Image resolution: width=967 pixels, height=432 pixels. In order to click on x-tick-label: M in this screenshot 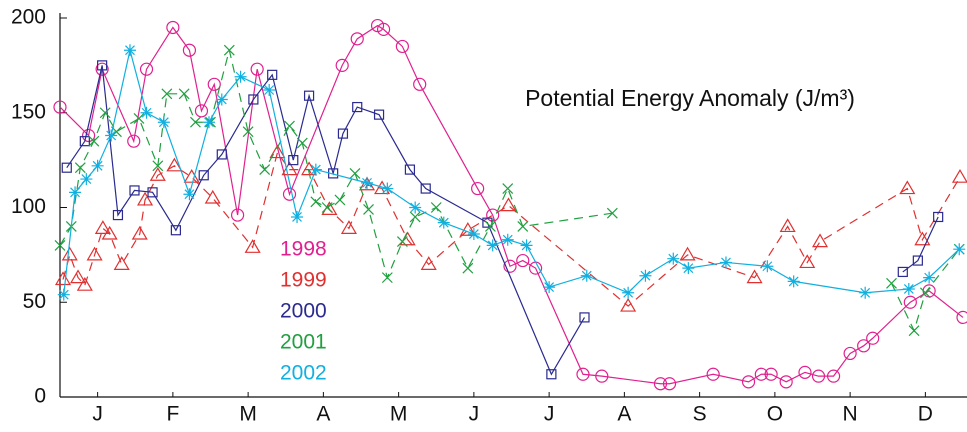, I will do `click(248, 414)`.